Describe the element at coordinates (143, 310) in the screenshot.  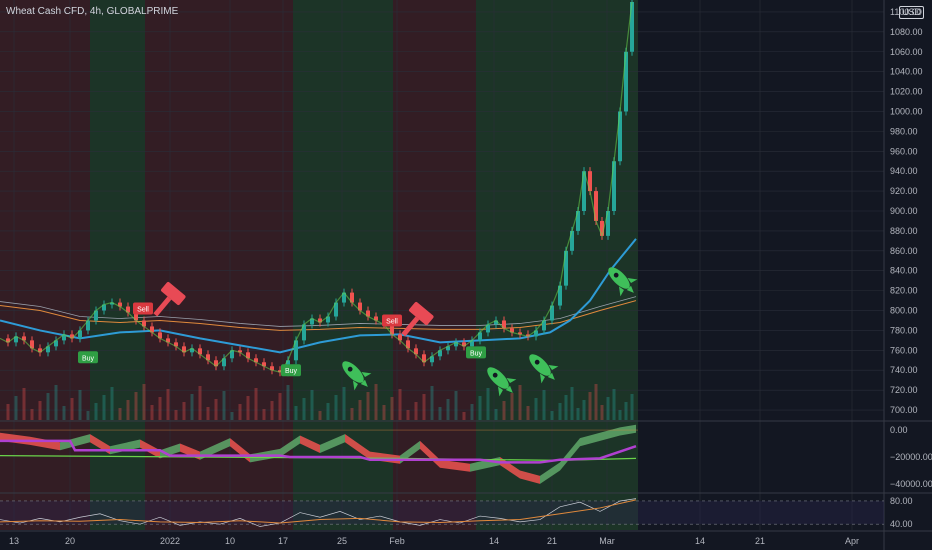
I see `sell-signal-label: Sell` at that location.